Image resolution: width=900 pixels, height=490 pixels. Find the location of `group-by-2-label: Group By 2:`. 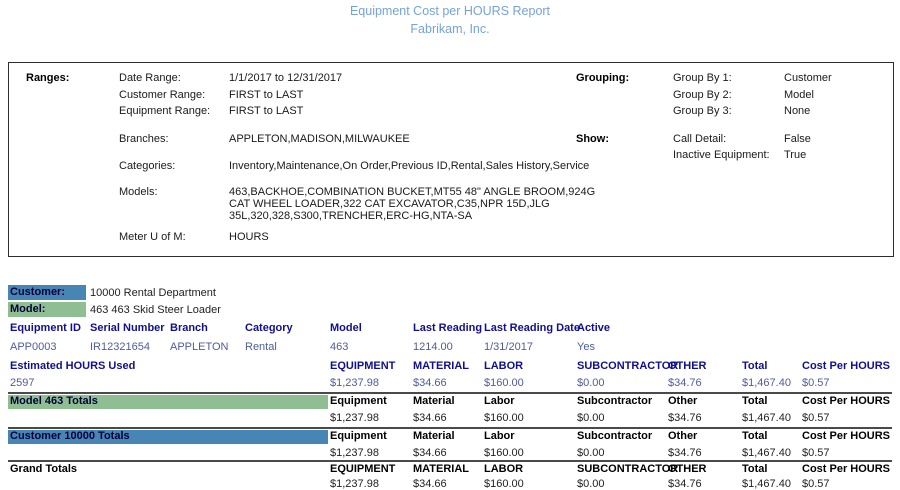

group-by-2-label: Group By 2: is located at coordinates (702, 95).